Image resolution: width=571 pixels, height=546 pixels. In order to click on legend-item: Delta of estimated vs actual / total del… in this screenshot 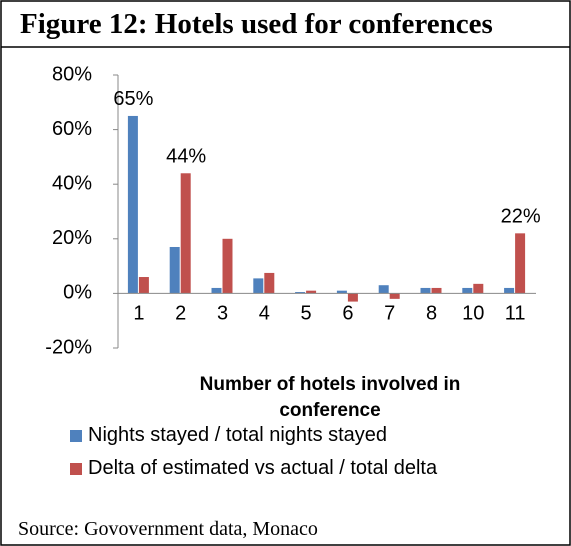, I will do `click(253, 468)`.